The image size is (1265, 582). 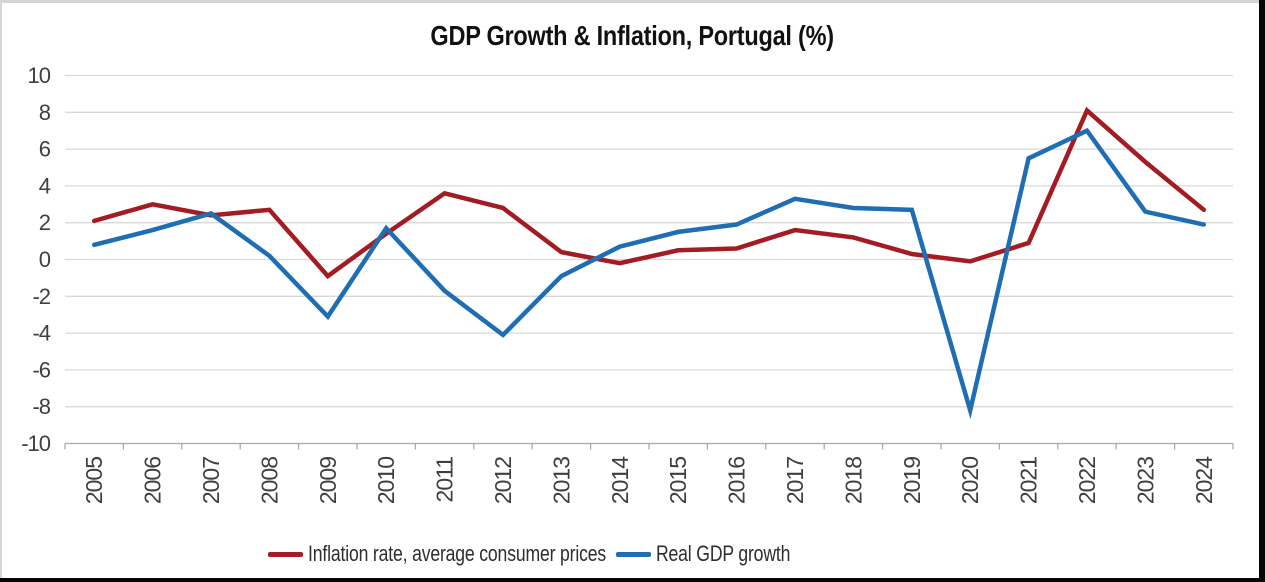 What do you see at coordinates (457, 553) in the screenshot?
I see `legend-label-inflation: Inflation rate, average consumer prices` at bounding box center [457, 553].